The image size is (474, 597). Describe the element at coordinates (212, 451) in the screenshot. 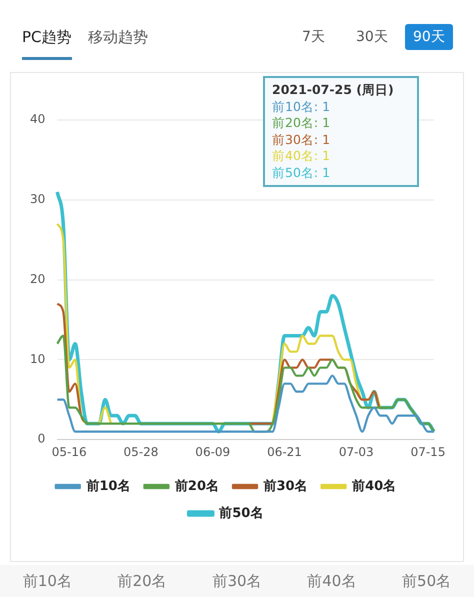

I see `x-tick-label: 06-09` at that location.